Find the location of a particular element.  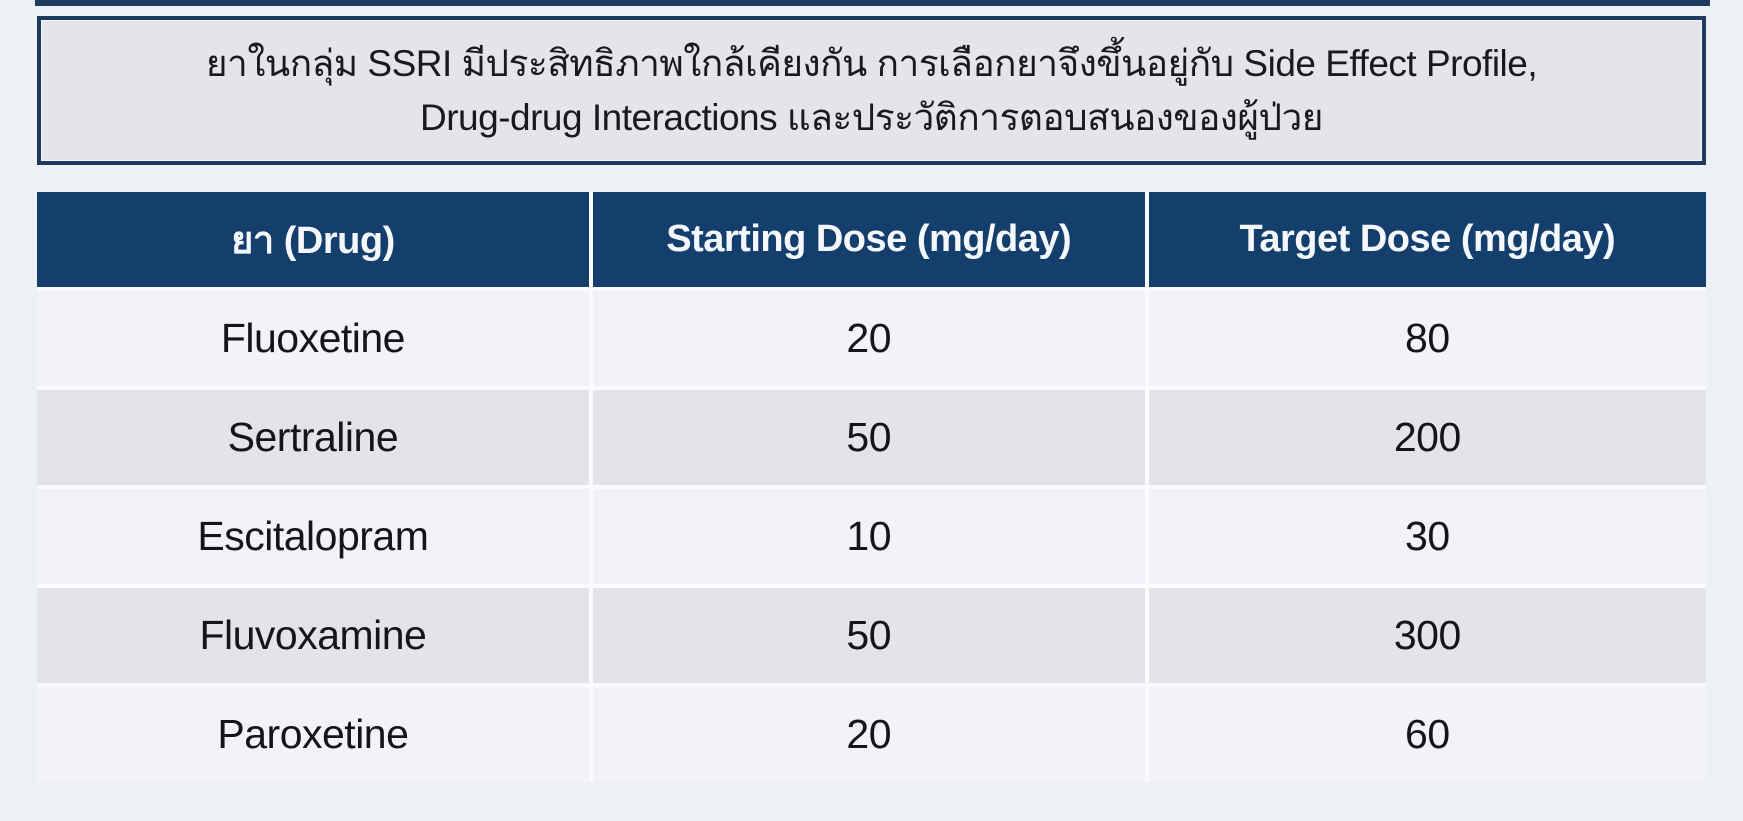

column-header-starting-dose: Starting Dose (mg/day) is located at coordinates (868, 239).